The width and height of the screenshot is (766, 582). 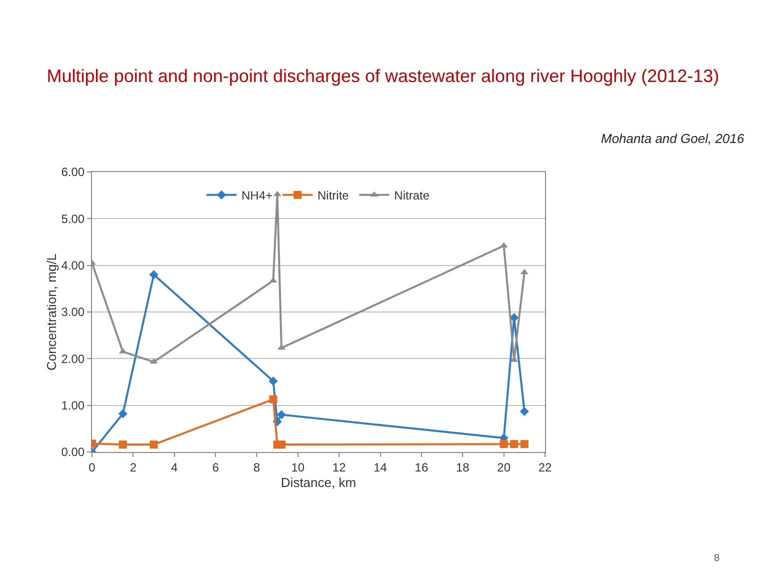 I want to click on x-tick-label: 18, so click(x=463, y=467).